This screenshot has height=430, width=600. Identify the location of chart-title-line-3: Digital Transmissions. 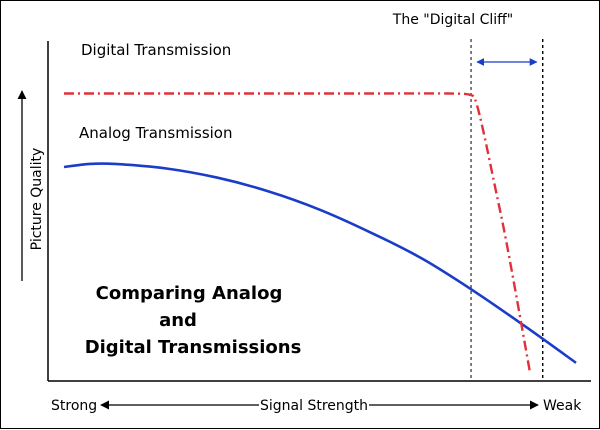
(193, 347).